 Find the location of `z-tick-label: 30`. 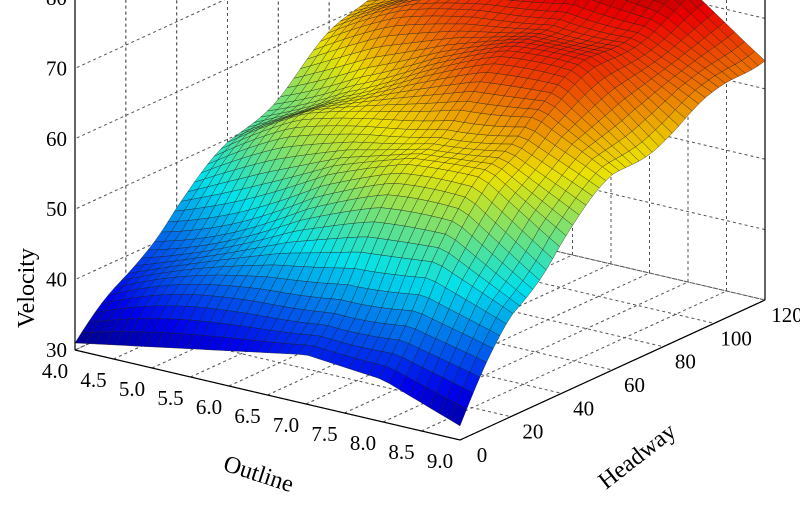

z-tick-label: 30 is located at coordinates (56, 350).